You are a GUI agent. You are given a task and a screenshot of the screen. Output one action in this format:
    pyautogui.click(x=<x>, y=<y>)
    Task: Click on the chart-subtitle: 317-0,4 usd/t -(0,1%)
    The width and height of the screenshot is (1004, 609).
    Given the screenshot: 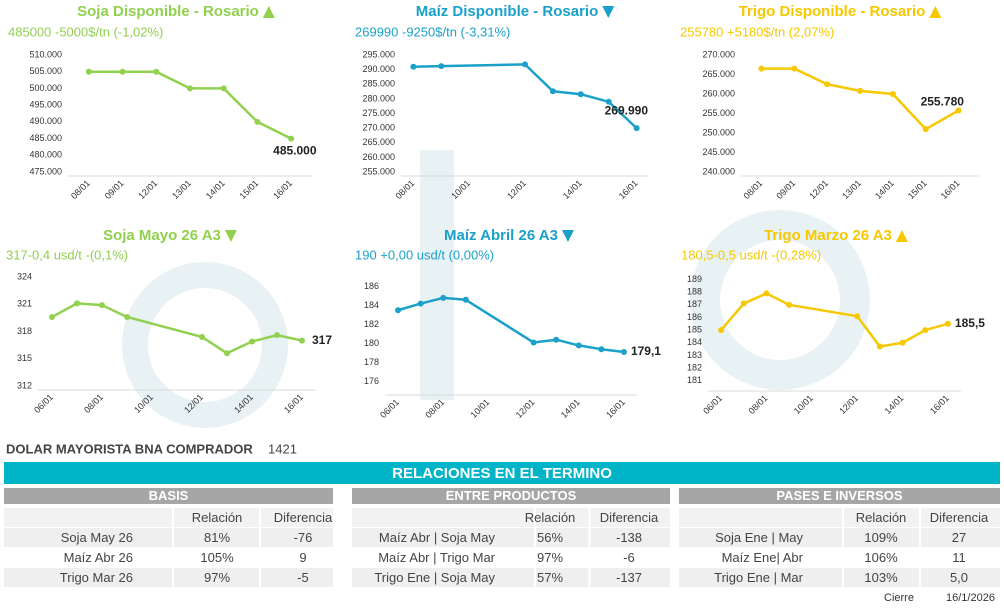 What is the action you would take?
    pyautogui.click(x=67, y=254)
    